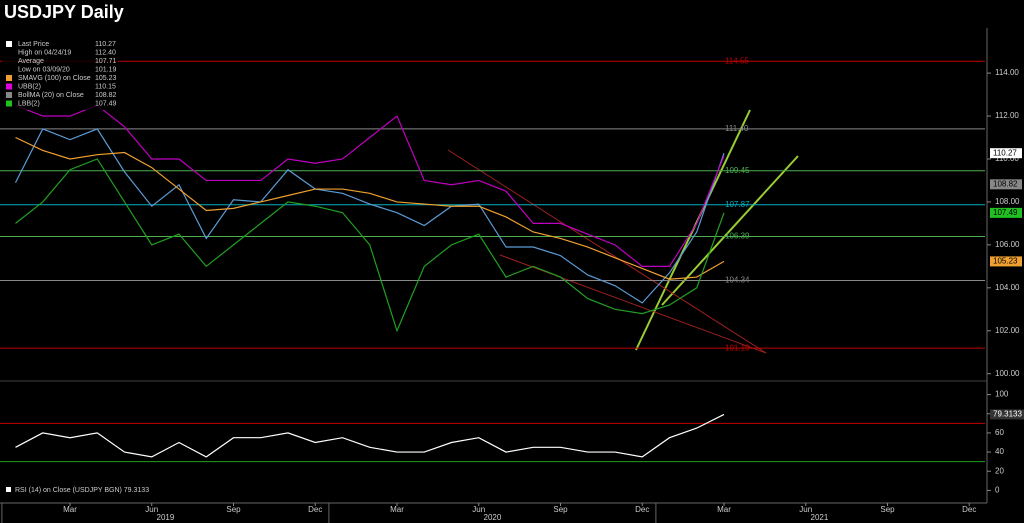  Describe the element at coordinates (51, 95) in the screenshot. I see `legend-label: BollMA (20) on Close` at that location.